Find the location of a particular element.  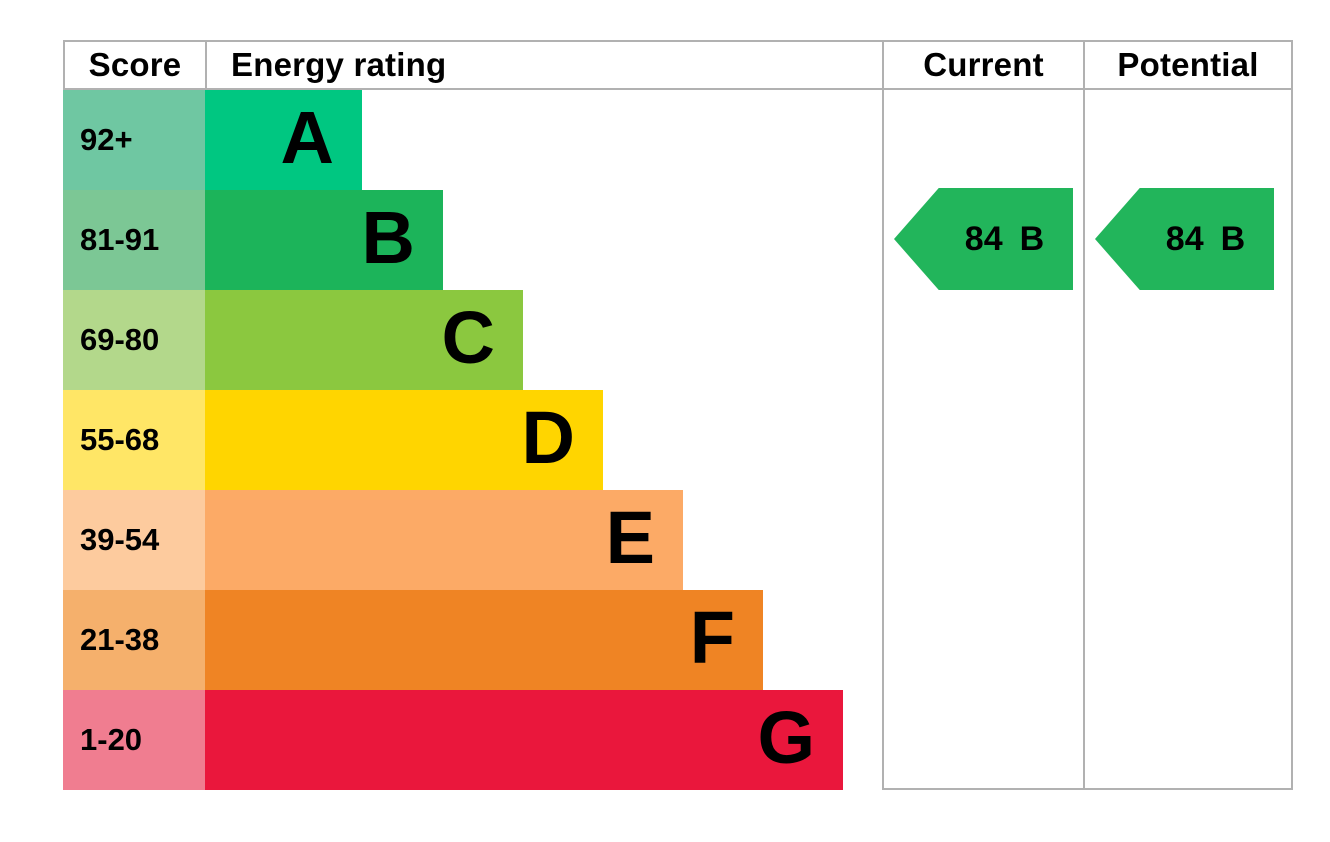

header-energy-rating: Energy rating is located at coordinates (544, 65).